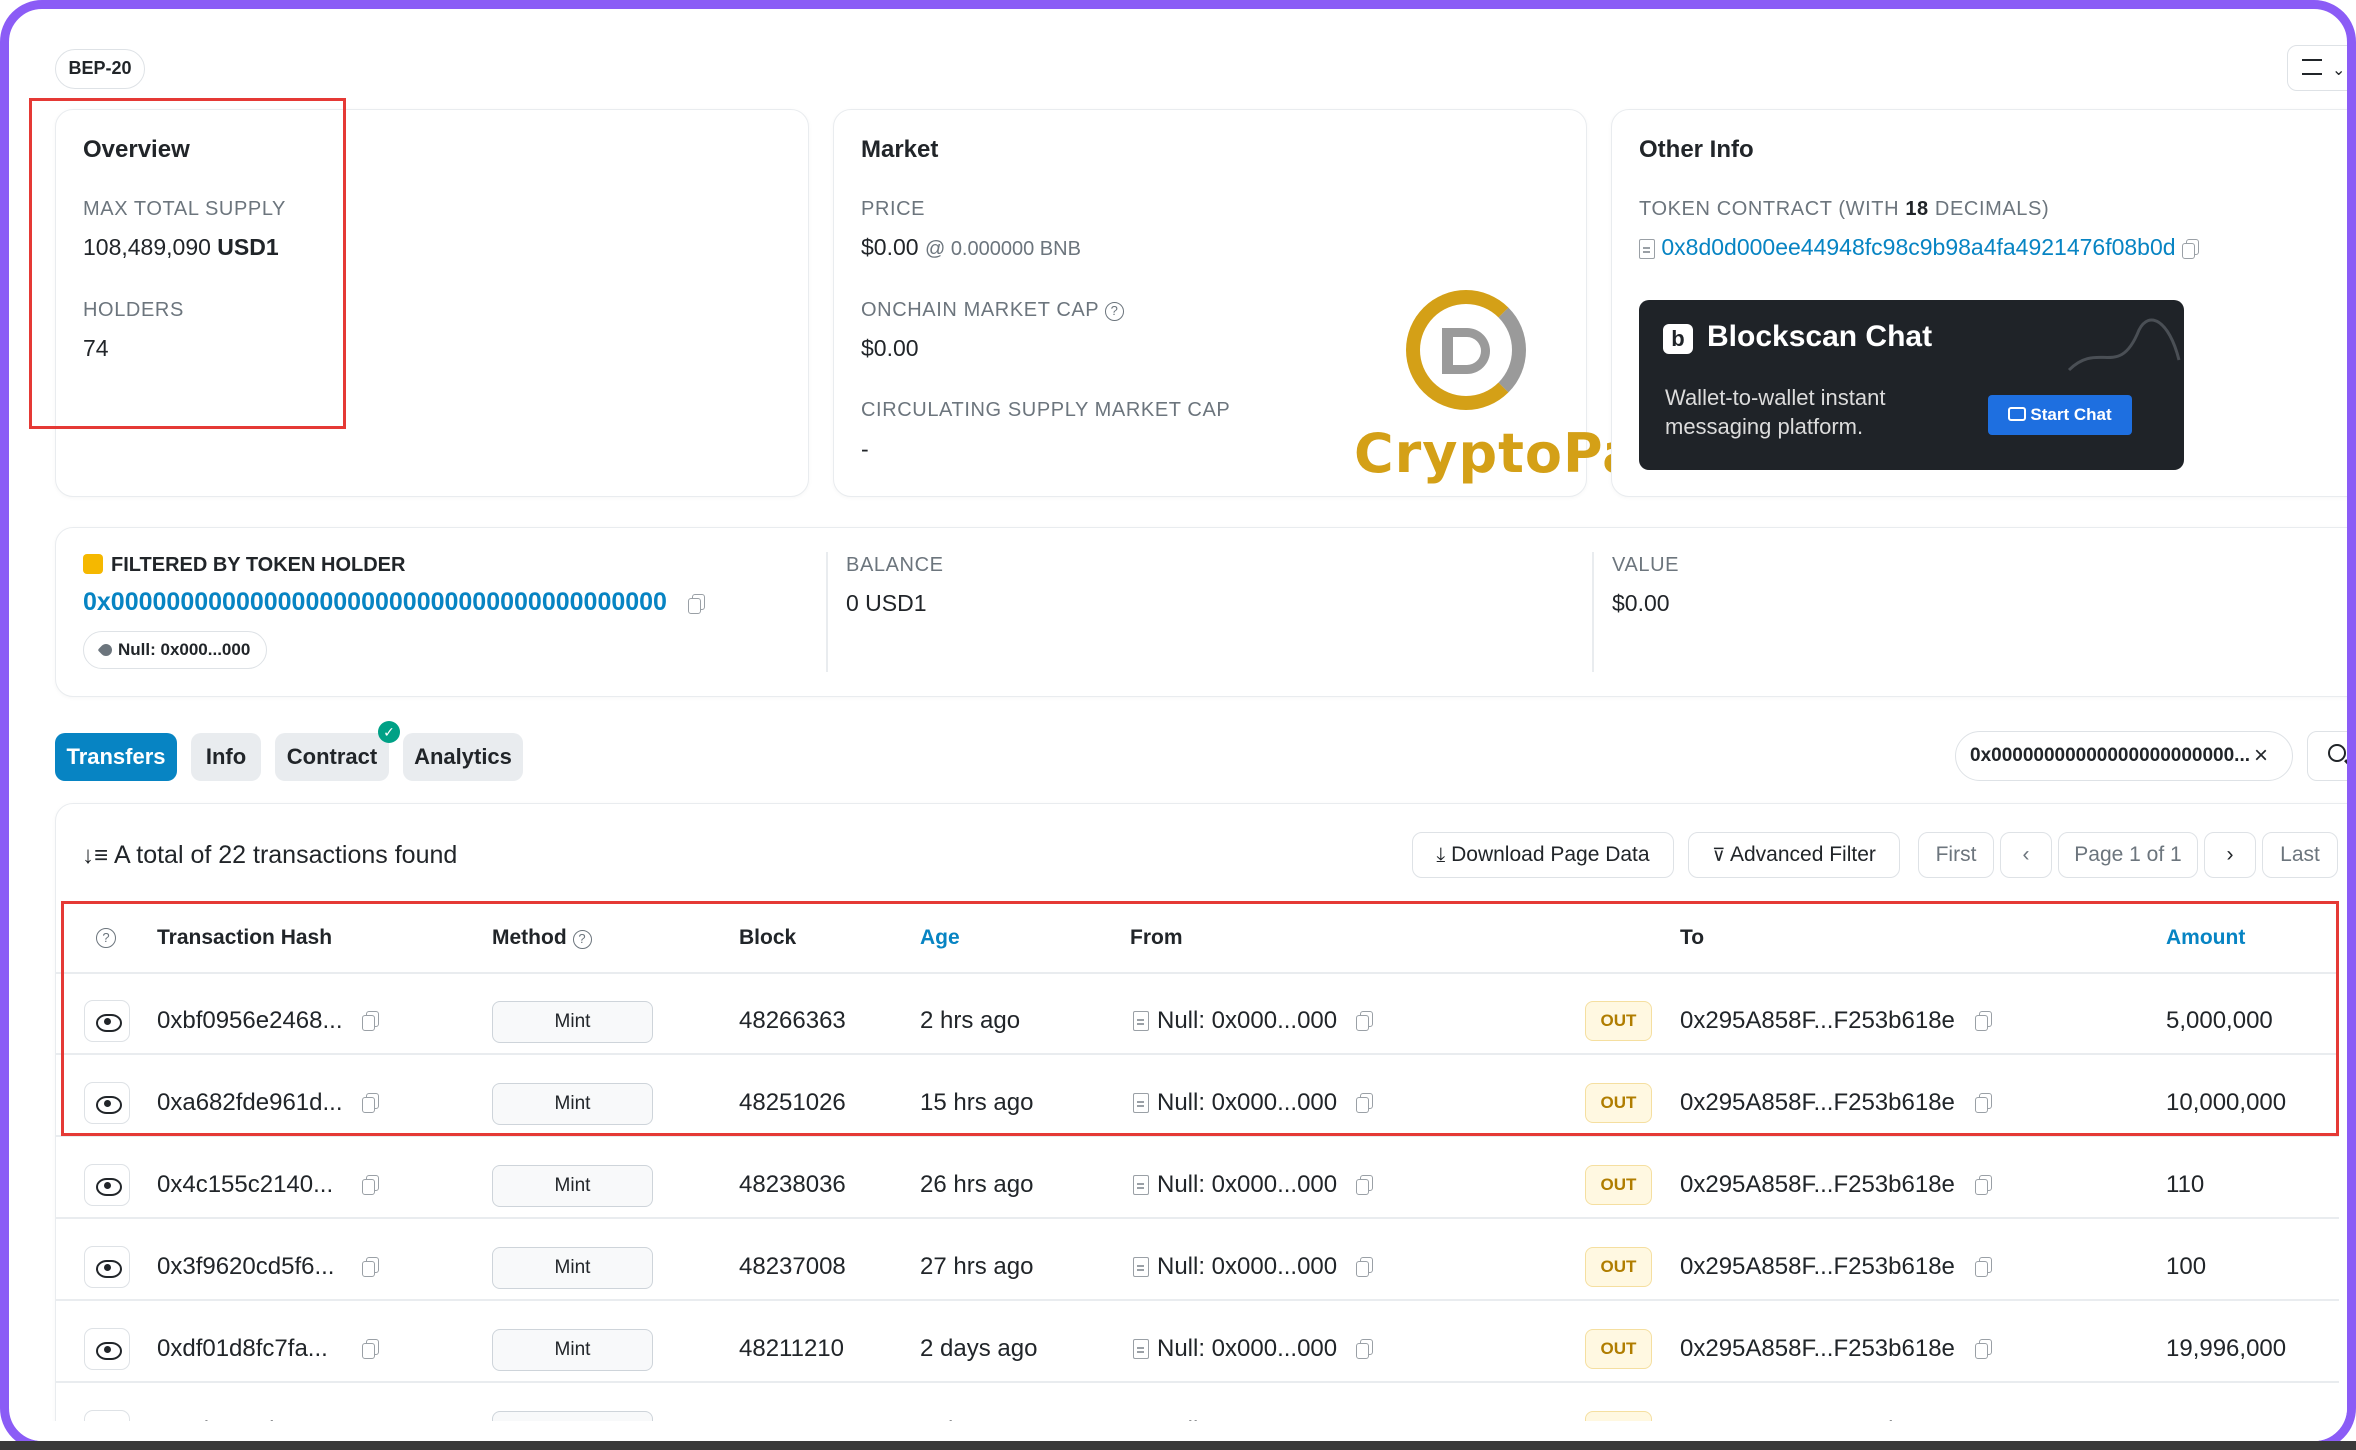  I want to click on start-chat-button: Start Chat, so click(2060, 415).